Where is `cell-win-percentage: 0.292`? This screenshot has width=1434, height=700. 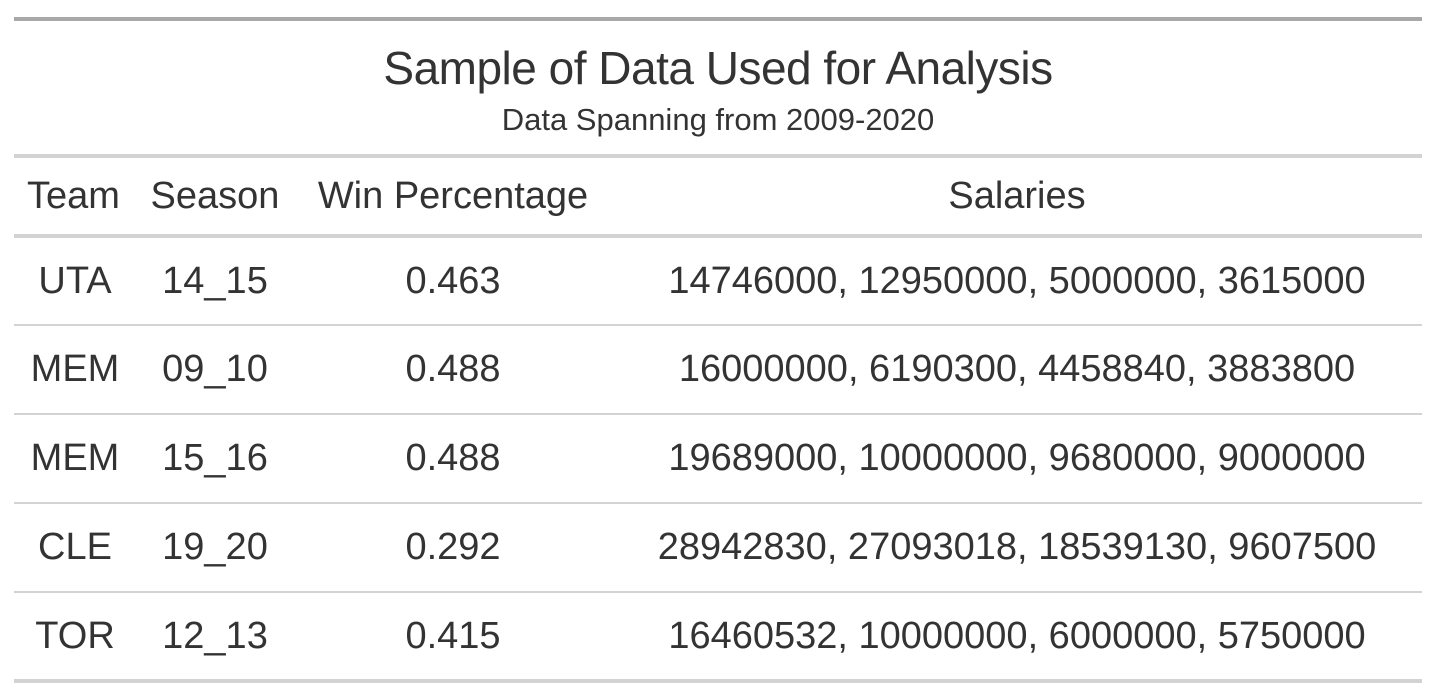
cell-win-percentage: 0.292 is located at coordinates (453, 548).